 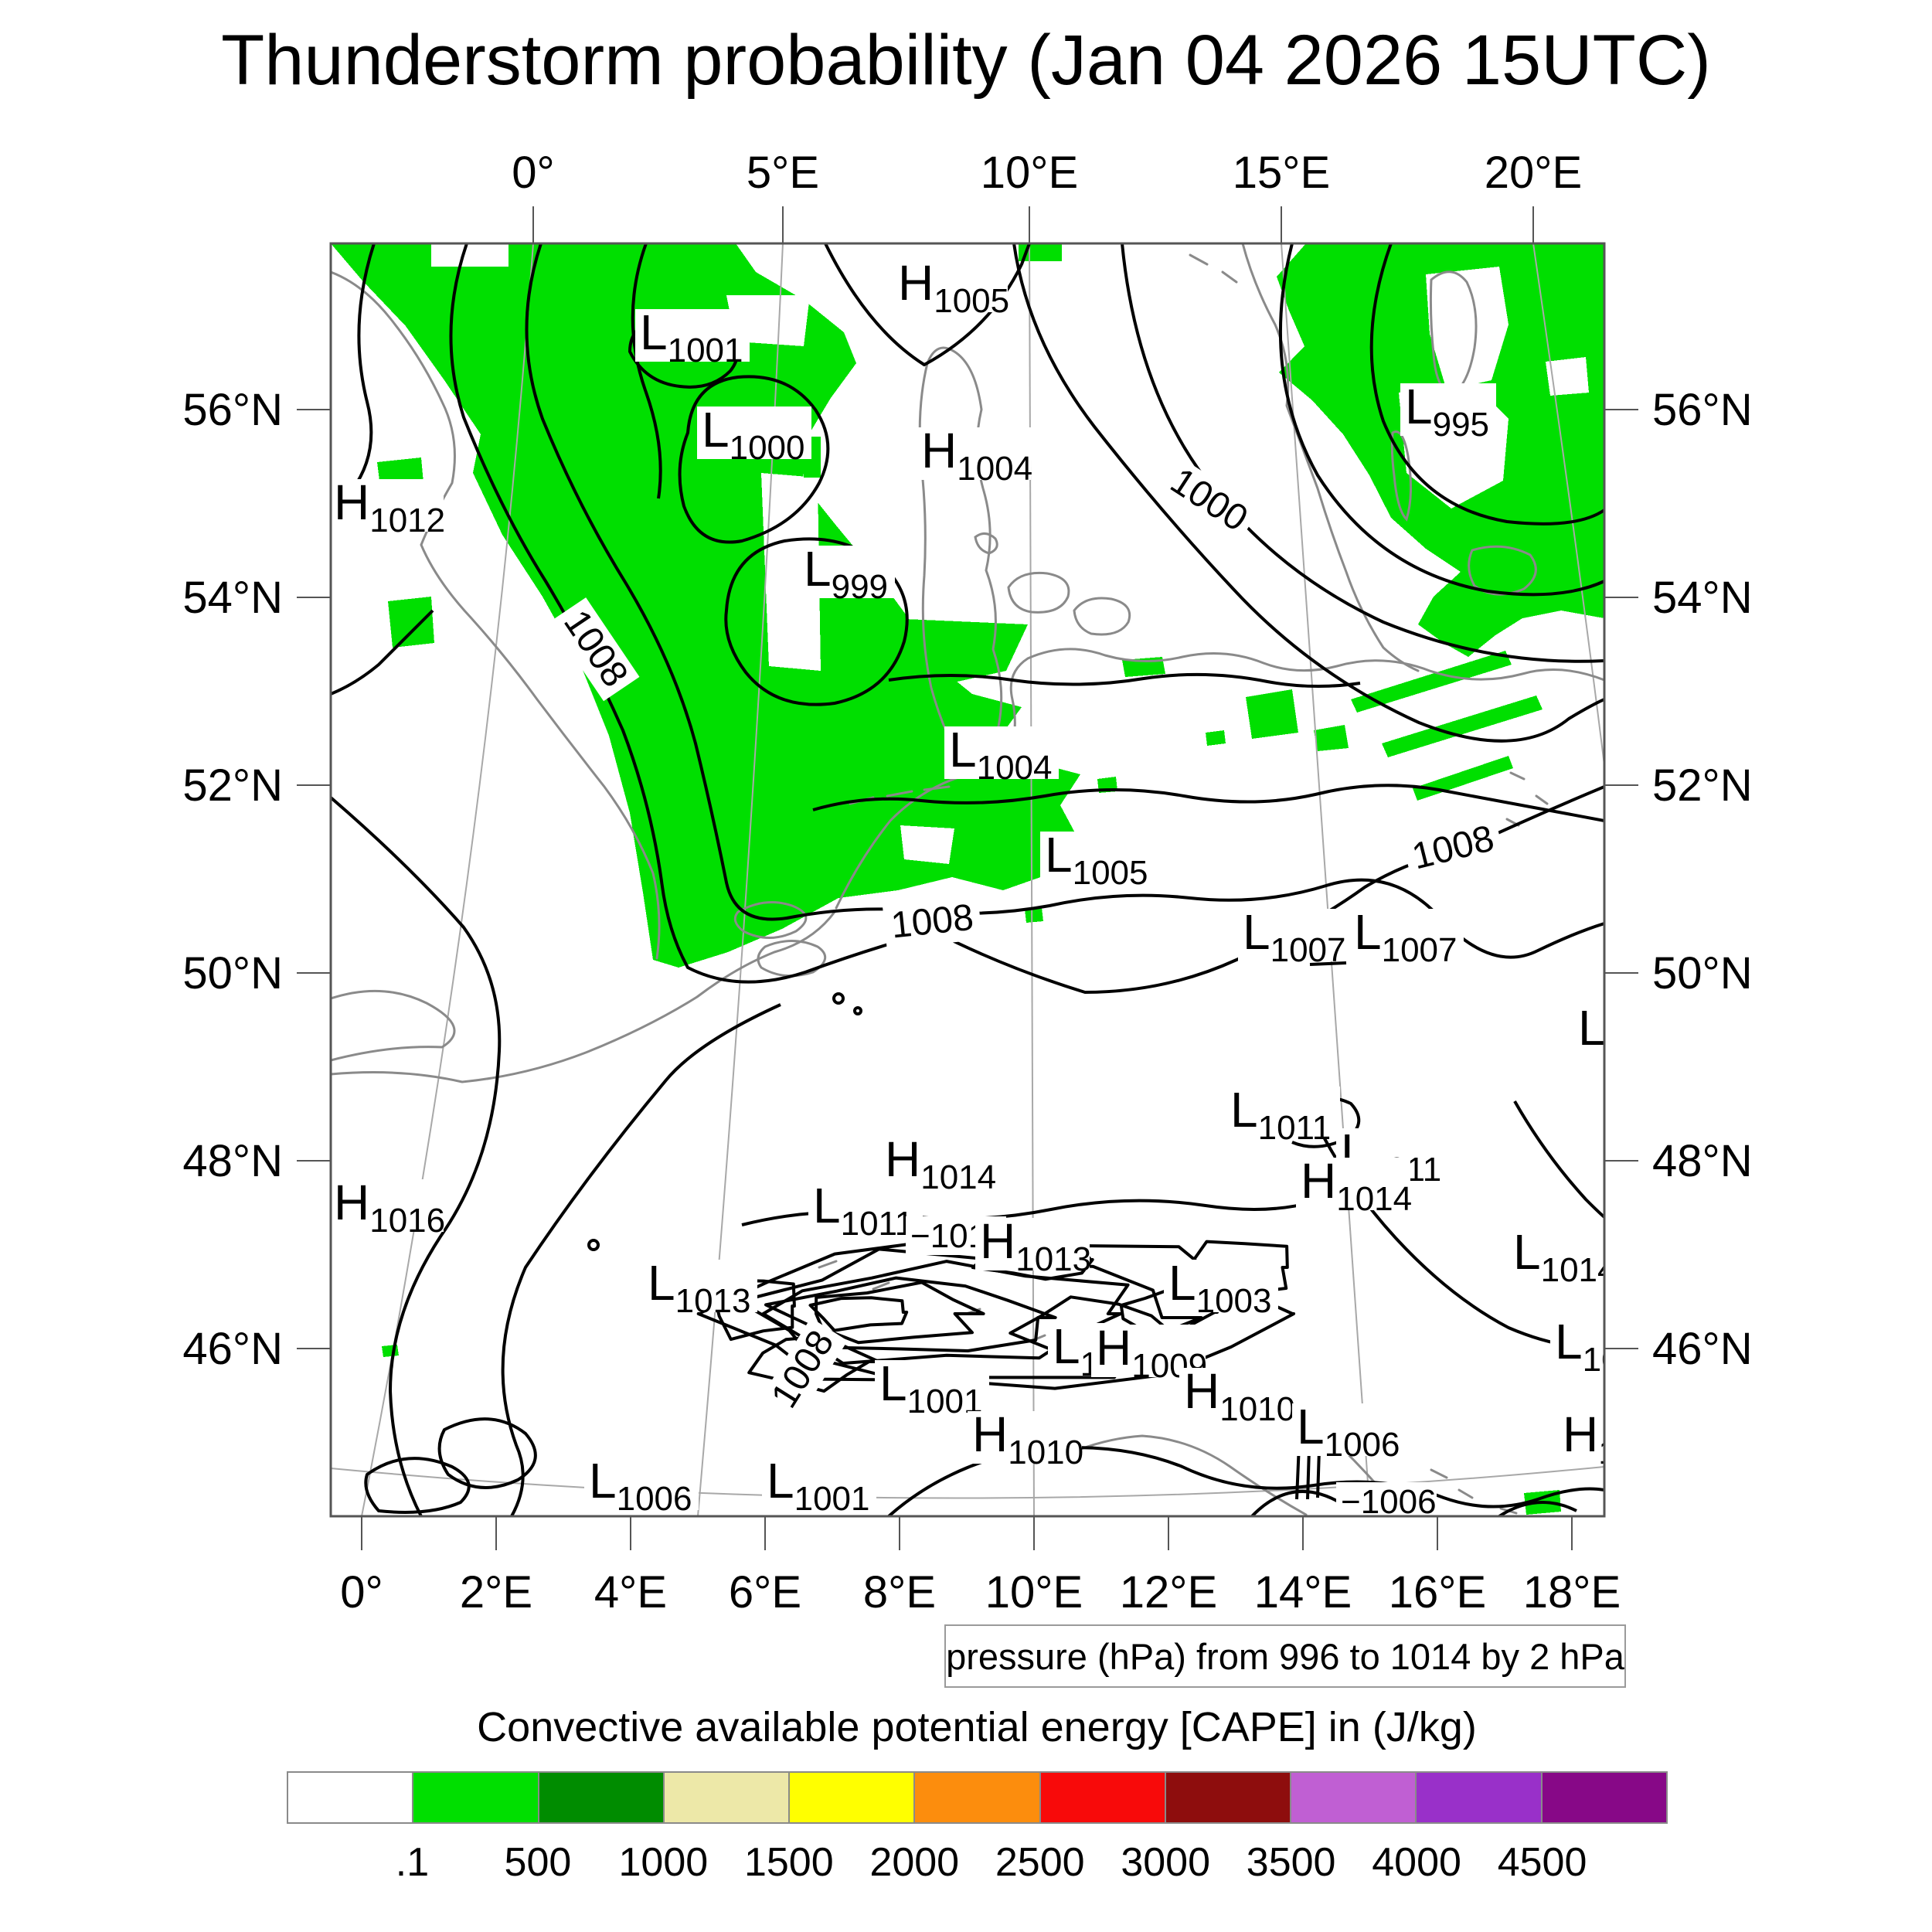 What do you see at coordinates (1035, 1246) in the screenshot?
I see `pressure-center-label: H1013` at bounding box center [1035, 1246].